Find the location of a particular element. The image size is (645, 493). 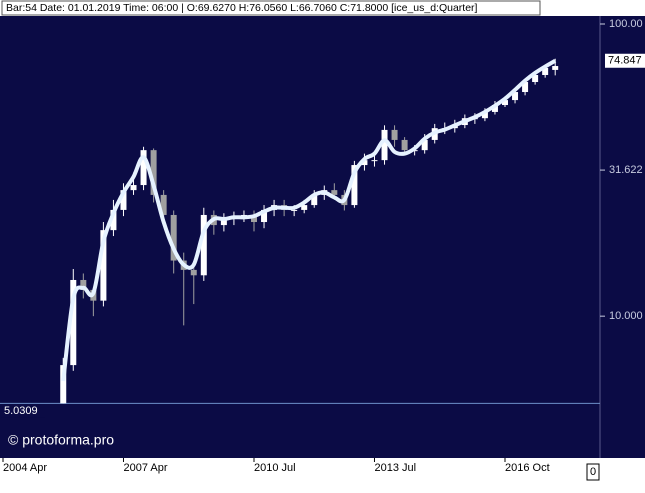

corner-label: 0 is located at coordinates (593, 472).